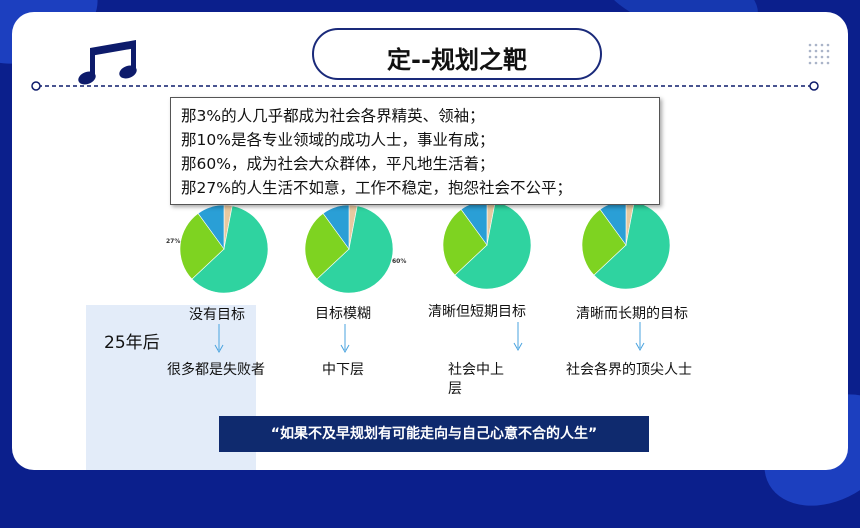  What do you see at coordinates (338, 164) in the screenshot?
I see `statistic-line: 那60%，成为社会大众群体，平凡地生活着；` at bounding box center [338, 164].